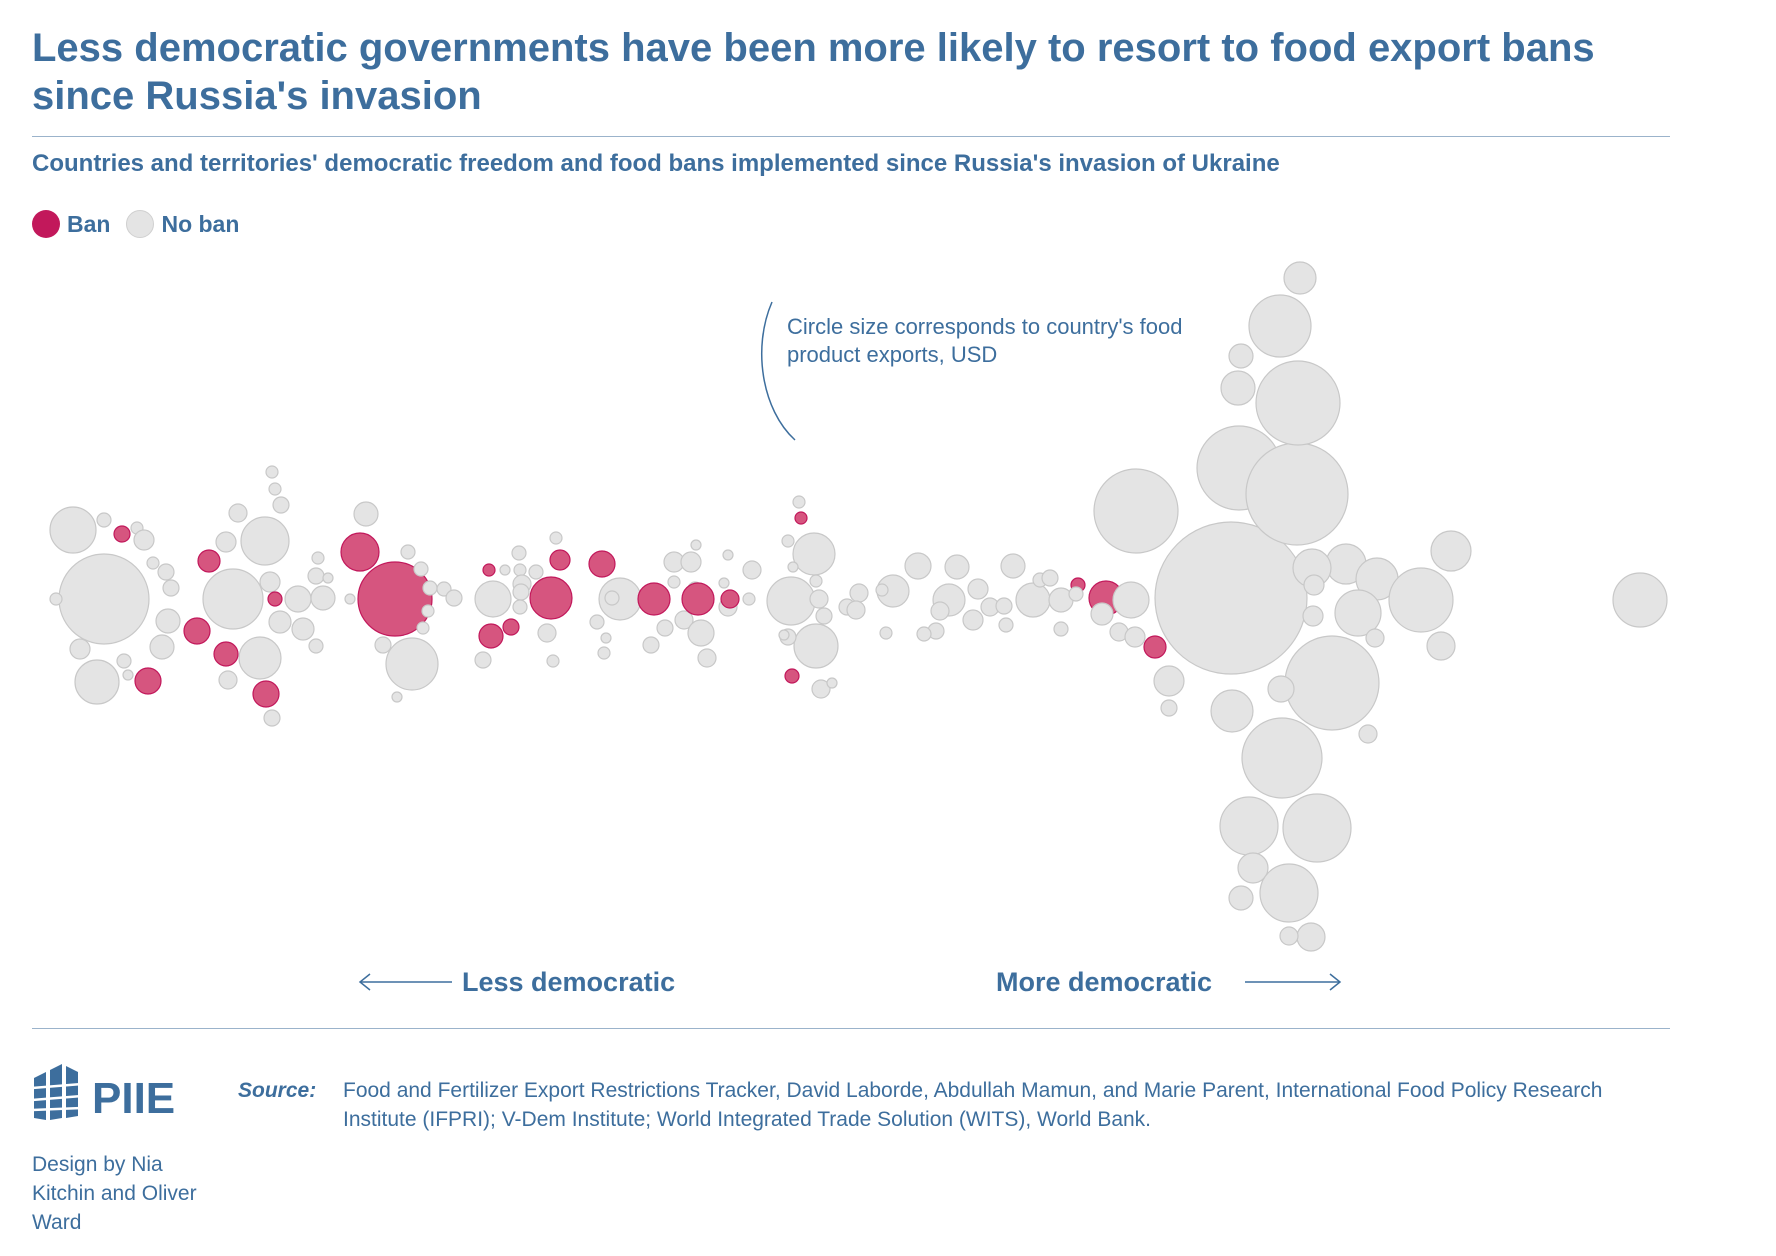 The height and width of the screenshot is (1256, 1776). What do you see at coordinates (568, 982) in the screenshot?
I see `axis-label-left: Less democratic` at bounding box center [568, 982].